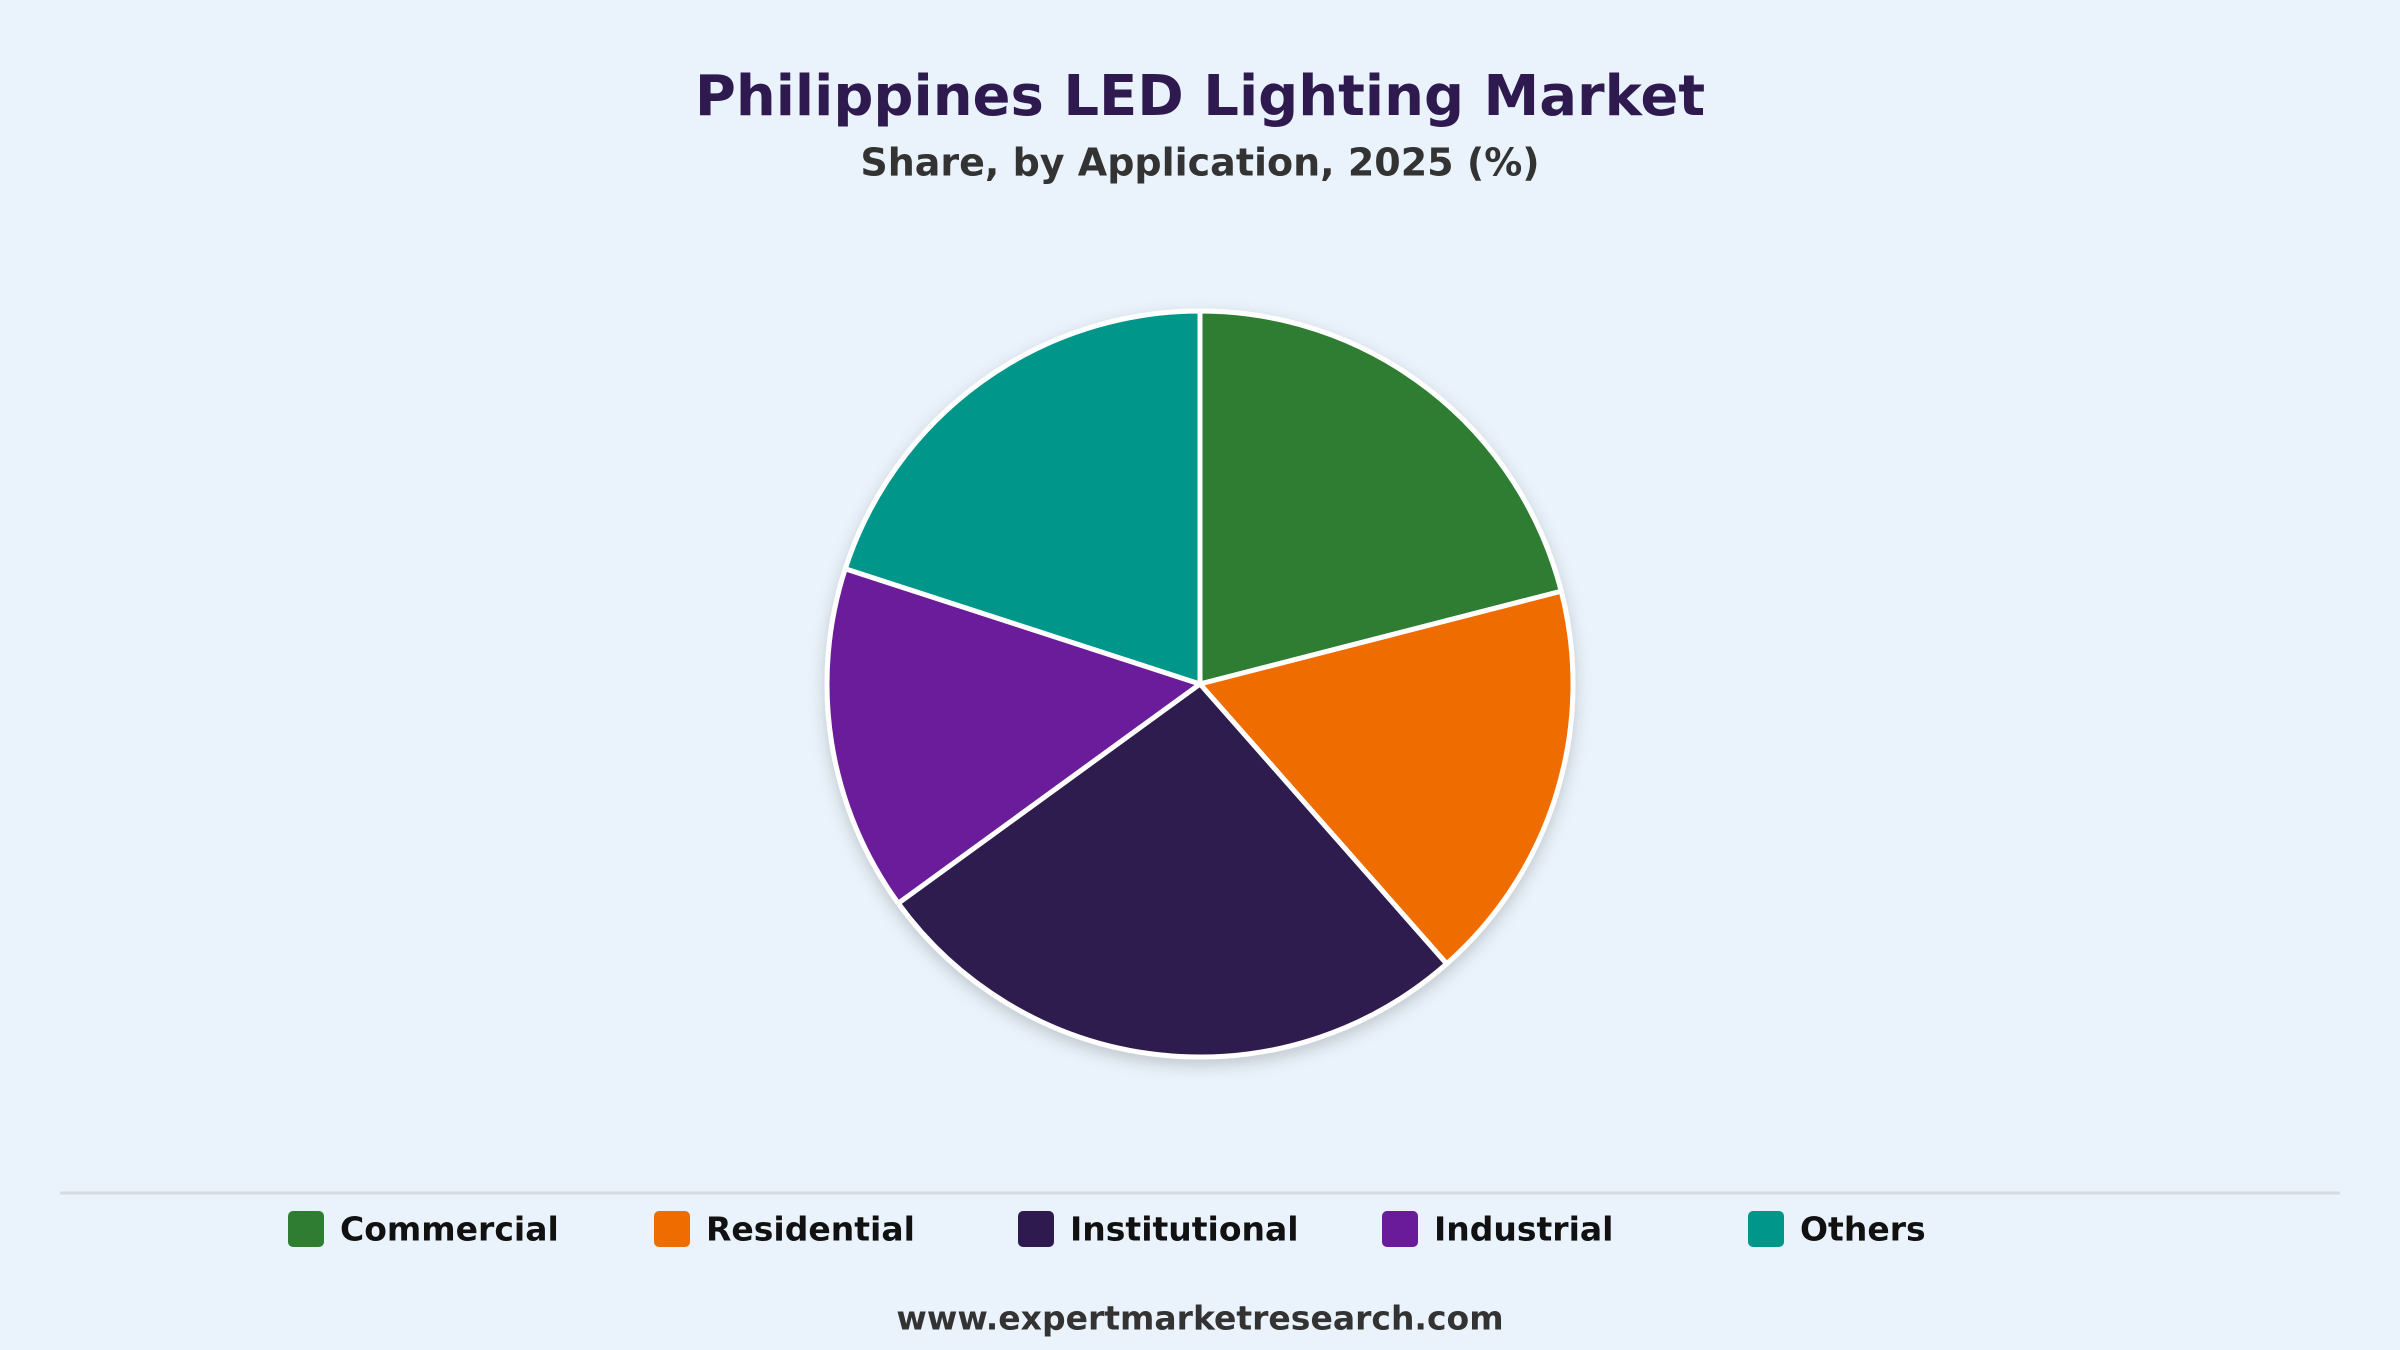  I want to click on legend-label: Commercial, so click(449, 1229).